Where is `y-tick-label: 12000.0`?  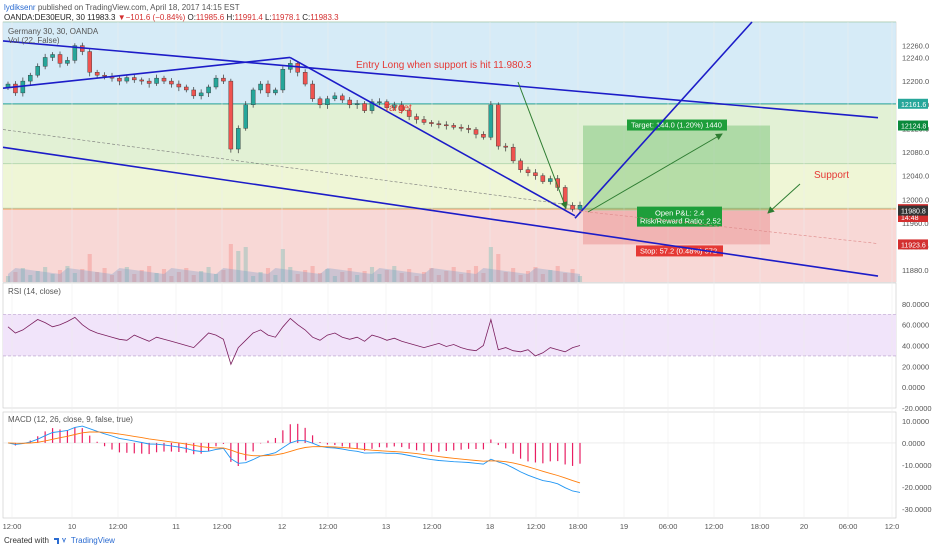
y-tick-label: 12000.0 is located at coordinates (915, 199).